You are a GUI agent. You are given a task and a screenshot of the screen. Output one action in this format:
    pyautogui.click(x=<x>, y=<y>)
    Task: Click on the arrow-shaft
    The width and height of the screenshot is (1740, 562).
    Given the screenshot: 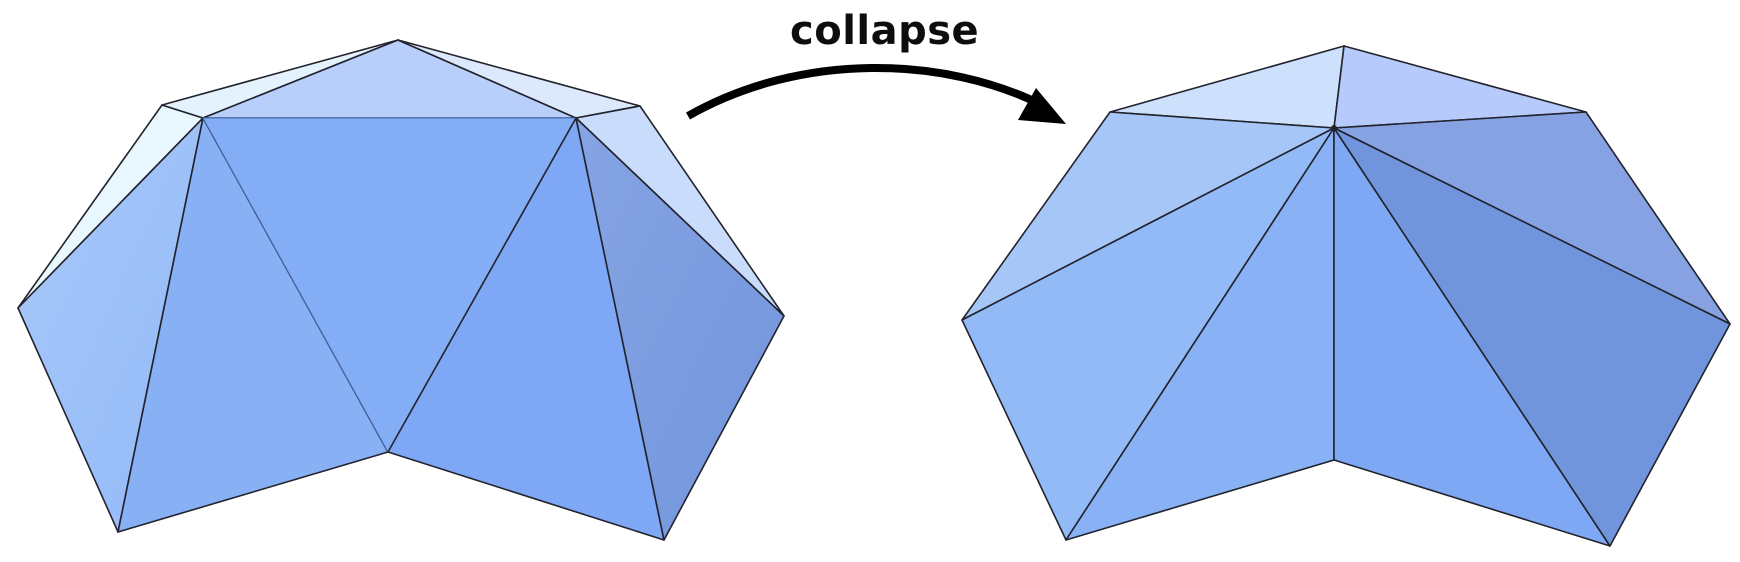 What is the action you would take?
    pyautogui.click(x=867, y=92)
    